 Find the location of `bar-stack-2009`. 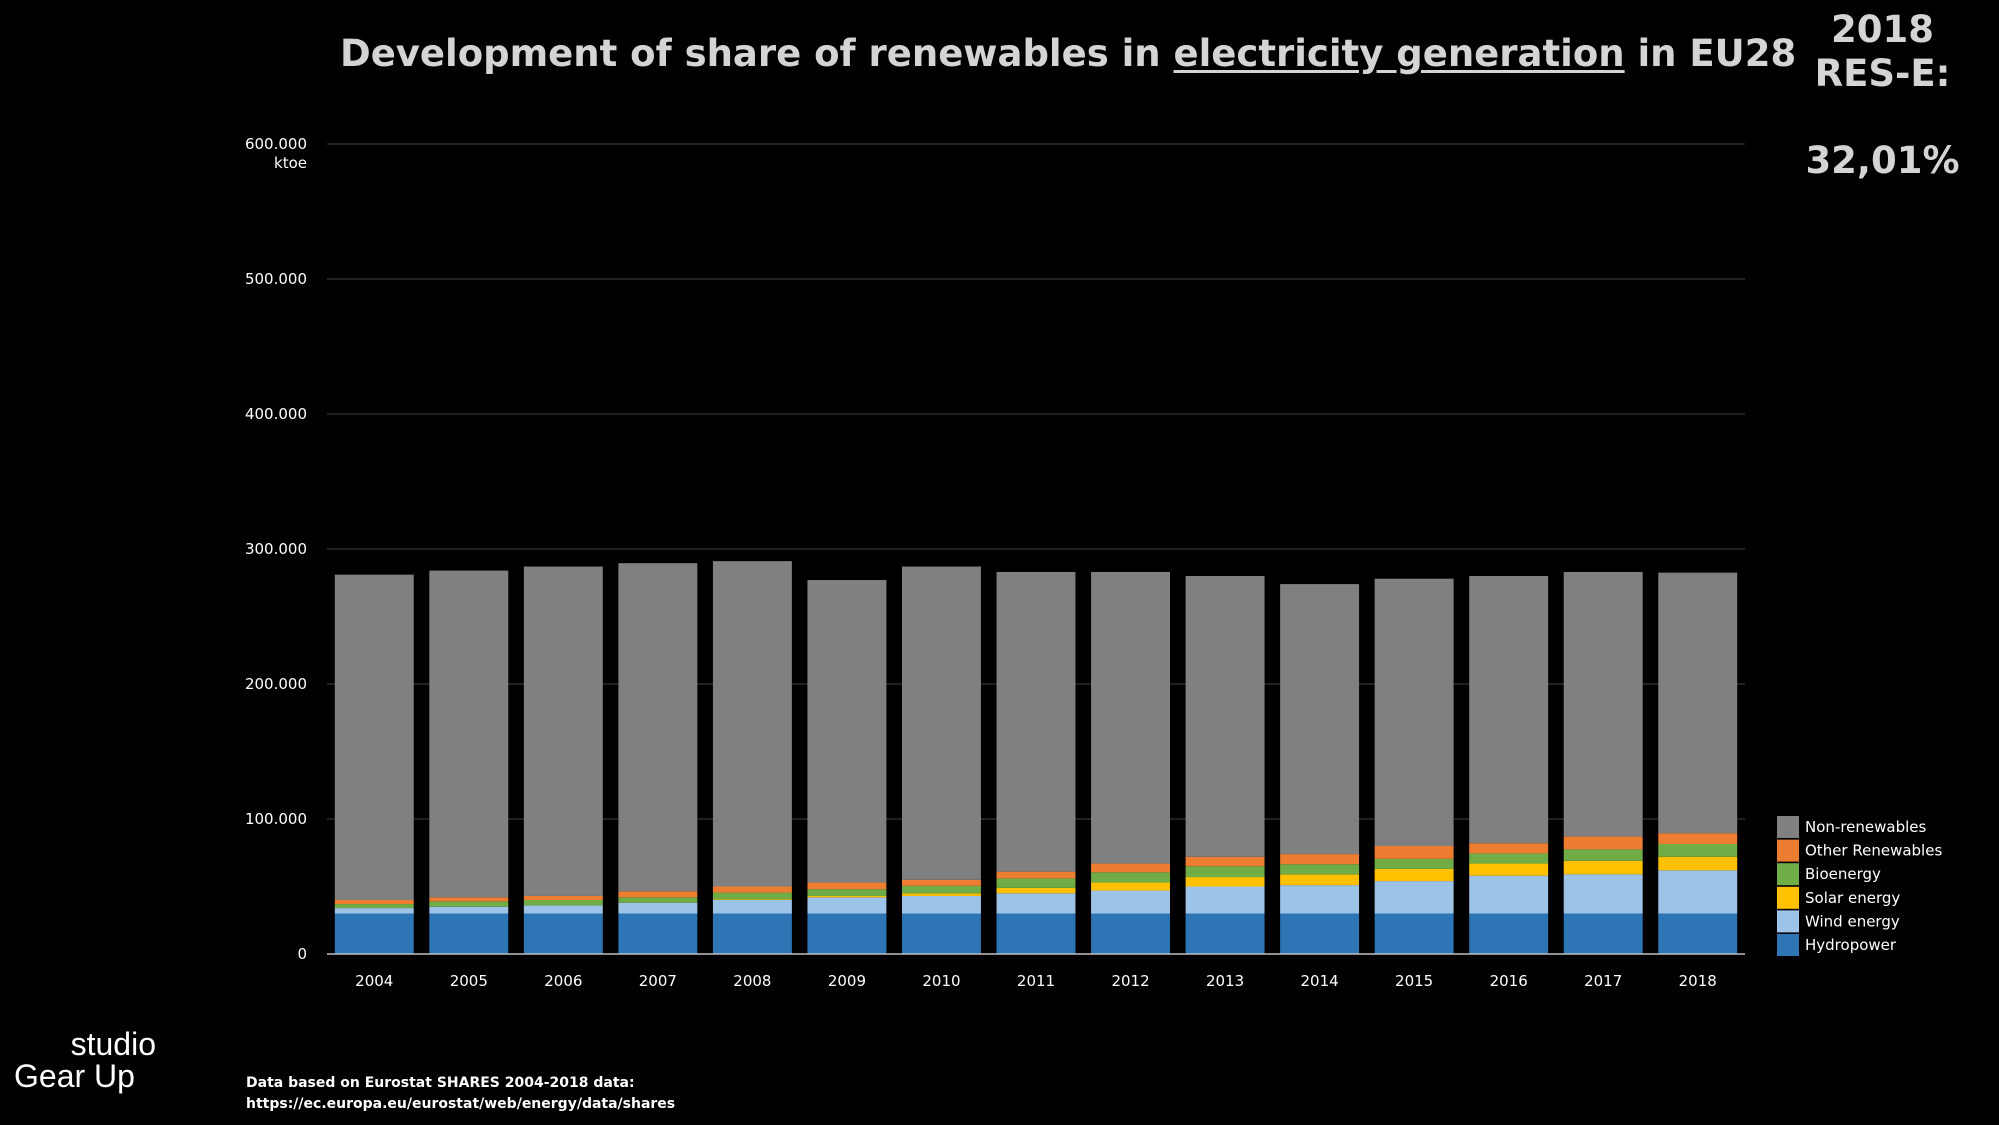

bar-stack-2009 is located at coordinates (847, 767).